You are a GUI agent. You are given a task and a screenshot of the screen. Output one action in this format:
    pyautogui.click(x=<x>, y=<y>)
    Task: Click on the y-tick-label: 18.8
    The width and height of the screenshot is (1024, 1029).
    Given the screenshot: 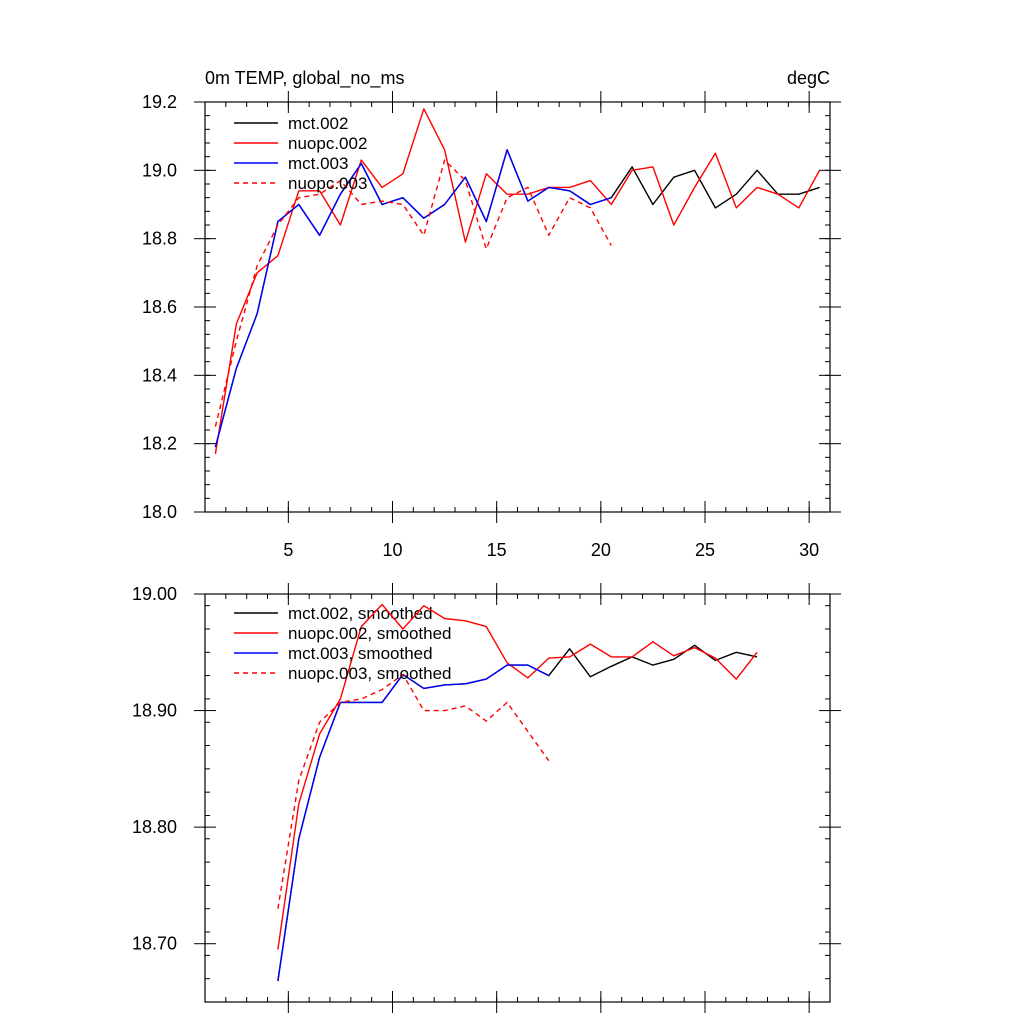 What is the action you would take?
    pyautogui.click(x=159, y=239)
    